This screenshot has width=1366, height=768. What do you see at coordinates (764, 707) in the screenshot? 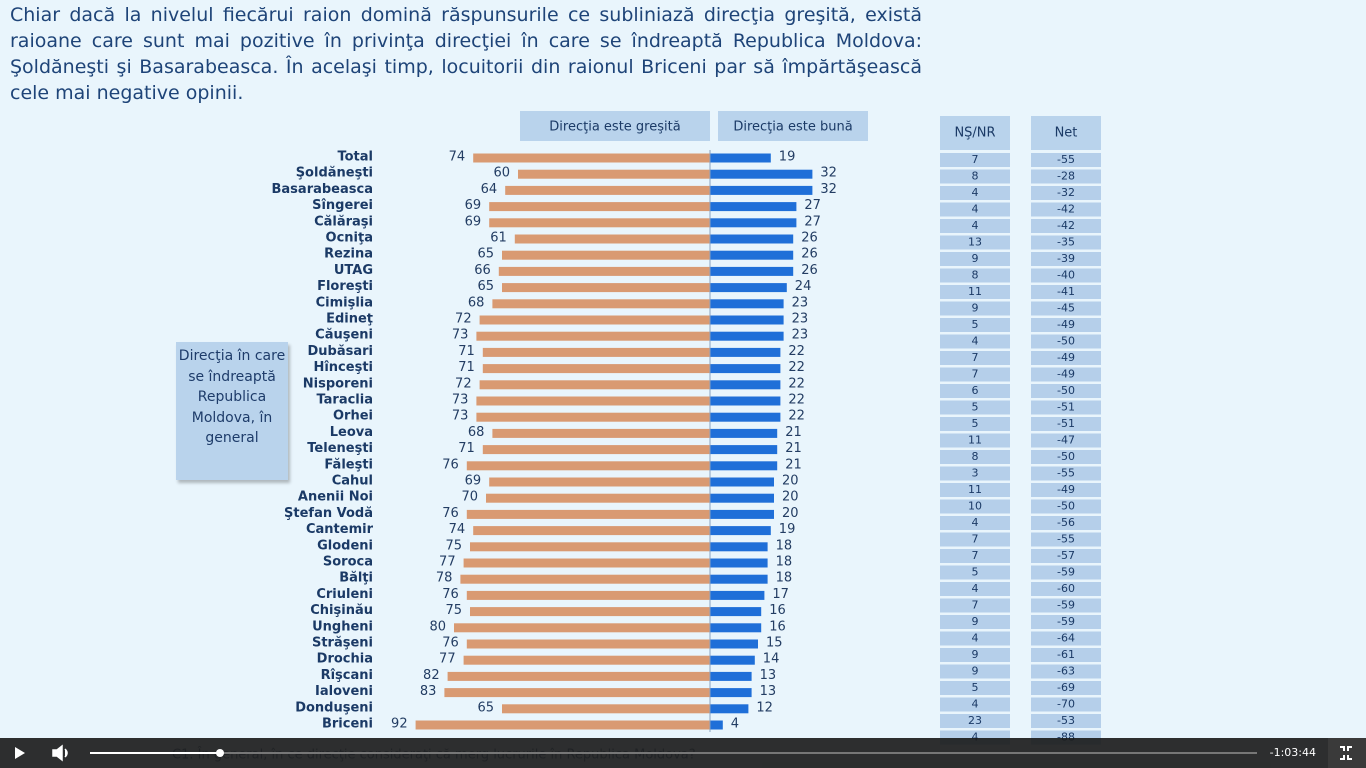
I see `value-label: 12` at bounding box center [764, 707].